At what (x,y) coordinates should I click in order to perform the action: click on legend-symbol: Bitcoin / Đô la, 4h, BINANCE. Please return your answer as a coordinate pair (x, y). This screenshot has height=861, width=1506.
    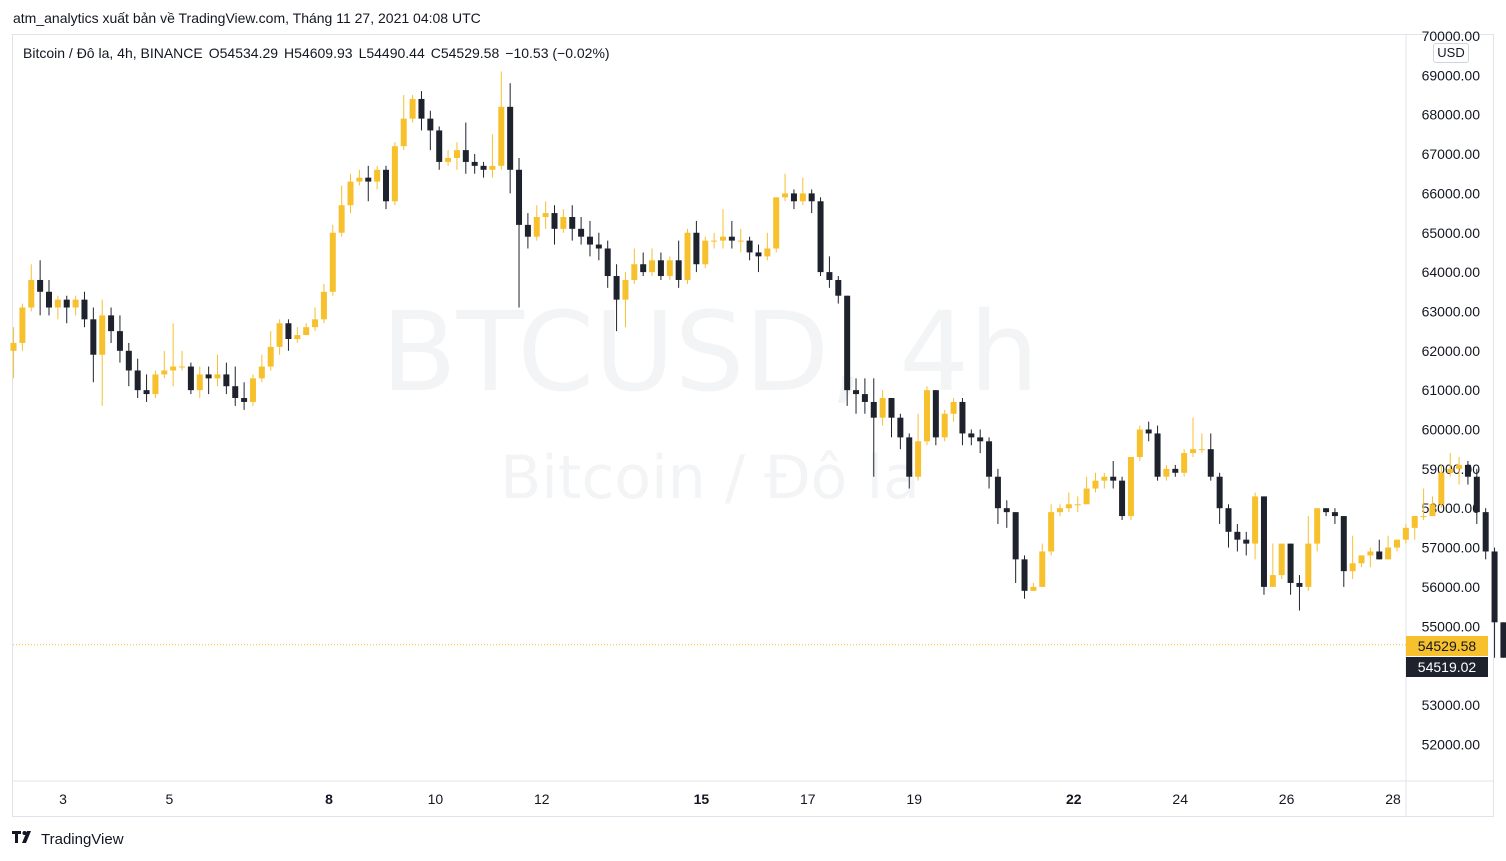
    Looking at the image, I should click on (113, 53).